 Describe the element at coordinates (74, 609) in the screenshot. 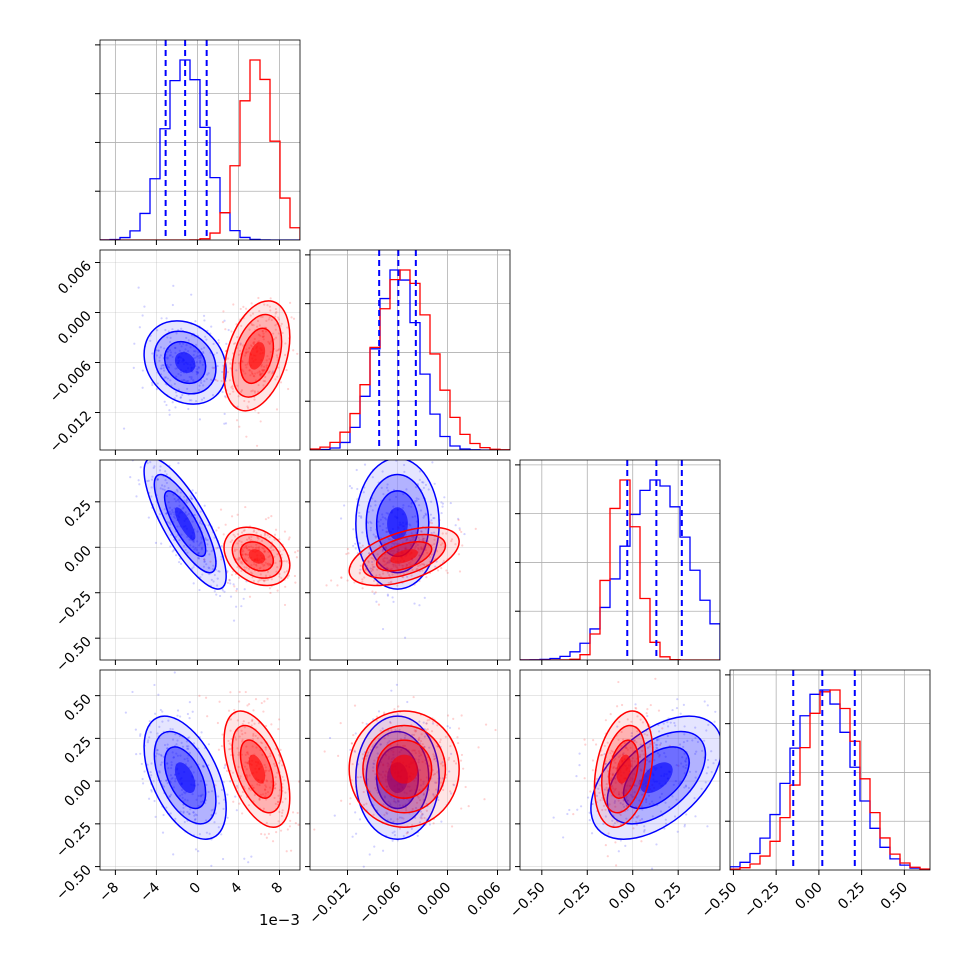

I see `y-tick-label: −0.25` at that location.